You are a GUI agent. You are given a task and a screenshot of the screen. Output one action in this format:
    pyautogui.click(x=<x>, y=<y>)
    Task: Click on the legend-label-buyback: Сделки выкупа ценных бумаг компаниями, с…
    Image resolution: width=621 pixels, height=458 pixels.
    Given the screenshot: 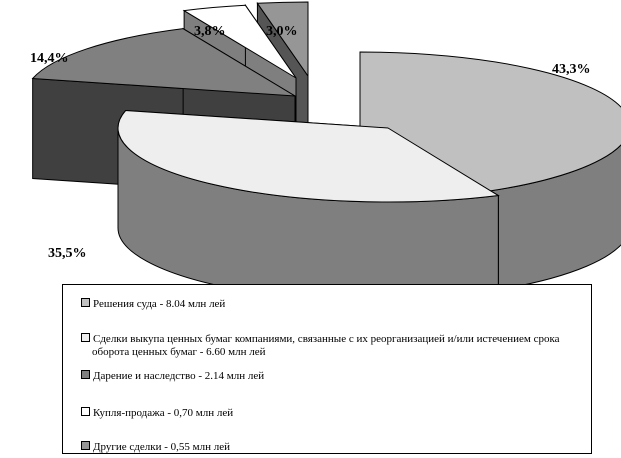 What is the action you would take?
    pyautogui.click(x=326, y=345)
    